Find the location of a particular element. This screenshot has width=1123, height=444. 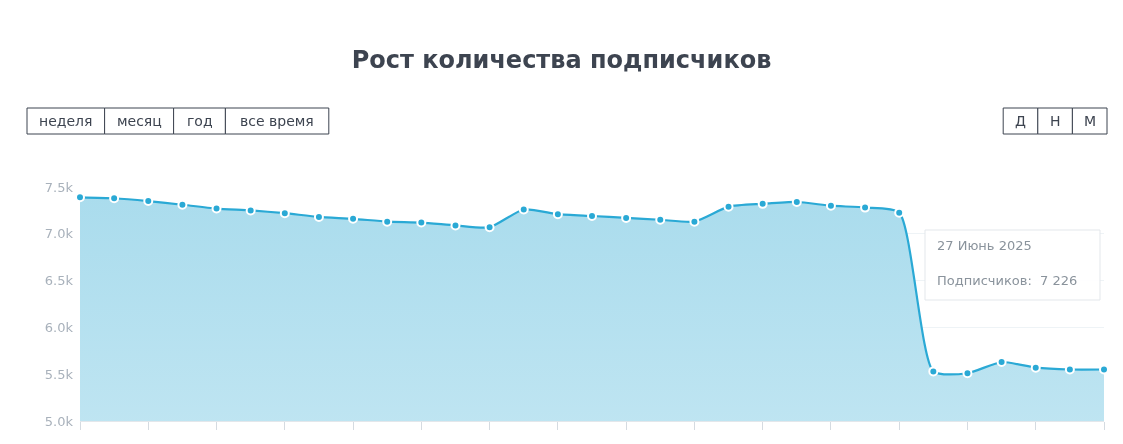

text: Д is located at coordinates (1020, 121).